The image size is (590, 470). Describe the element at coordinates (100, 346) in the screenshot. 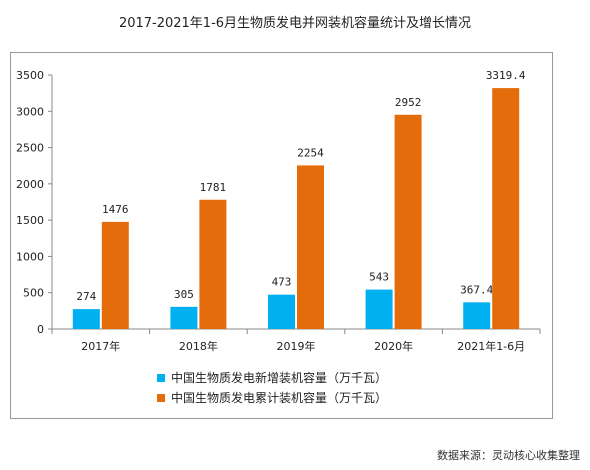

I see `x-tick-label: 2017年` at that location.